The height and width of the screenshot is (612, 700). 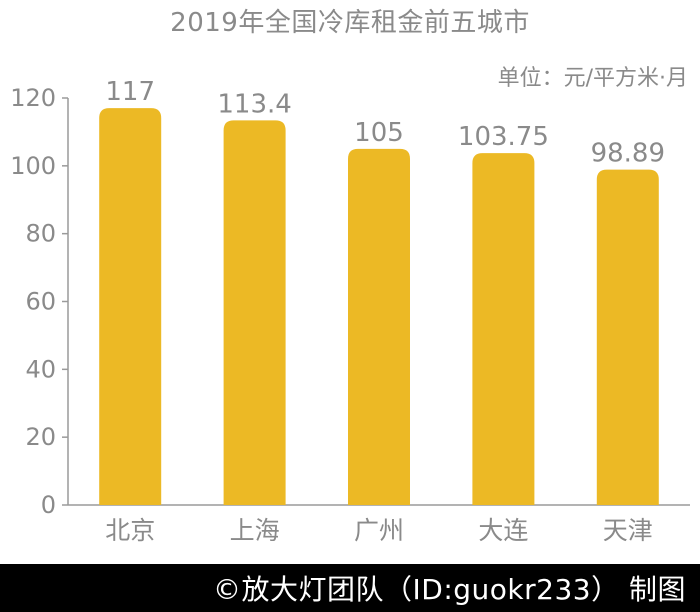 What do you see at coordinates (40, 369) in the screenshot?
I see `y-tick-label: 40` at bounding box center [40, 369].